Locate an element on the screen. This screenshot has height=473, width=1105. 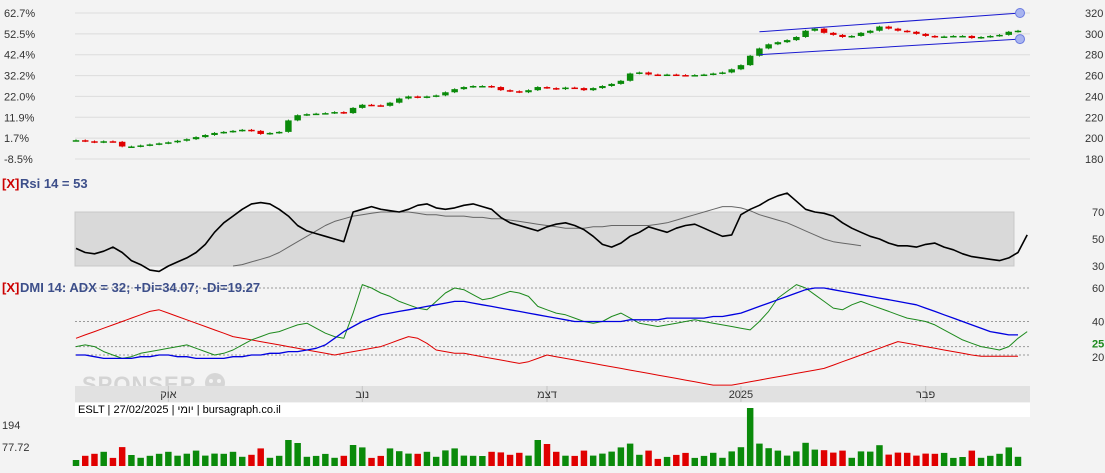
percent-tick-label: 22.0% is located at coordinates (19, 97).